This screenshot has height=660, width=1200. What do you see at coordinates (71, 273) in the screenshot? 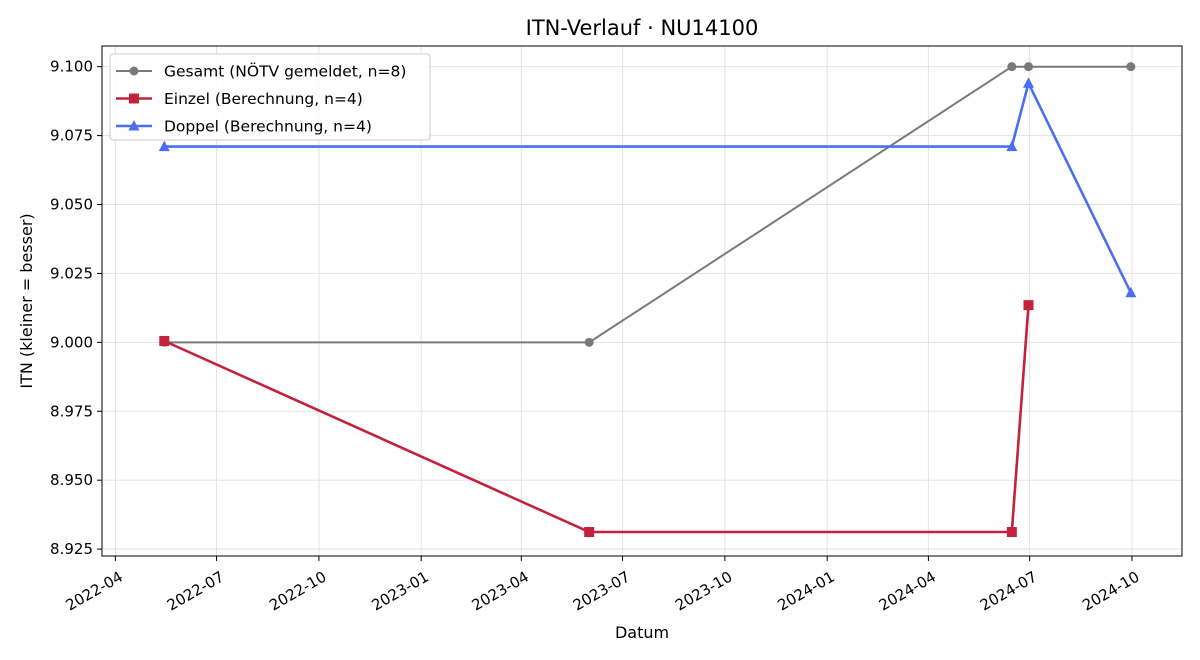
I see `y-tick-label: 9.025` at bounding box center [71, 273].